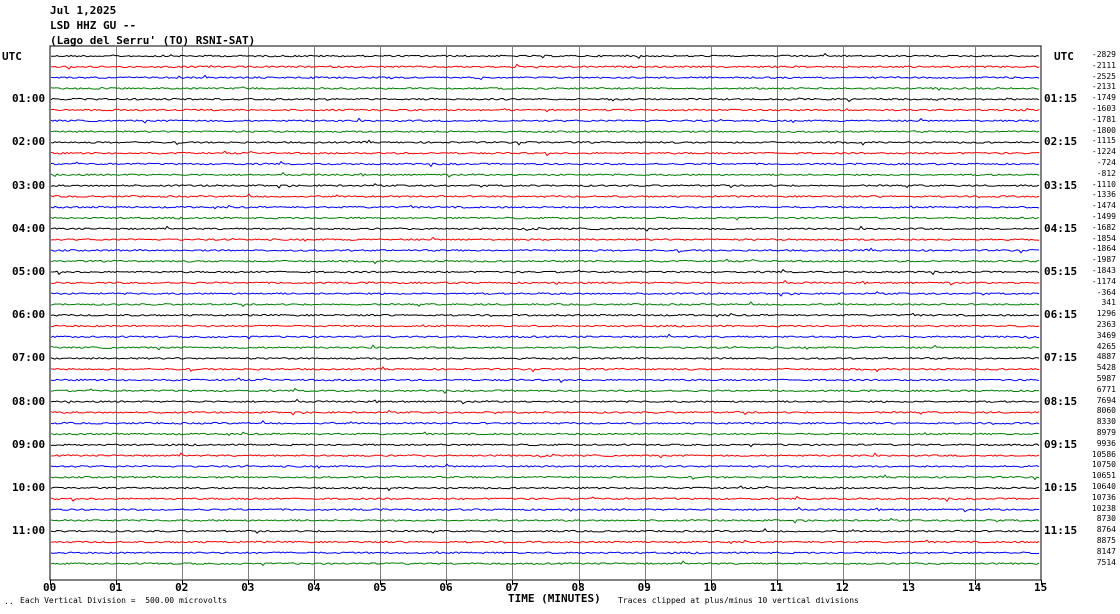 Image resolution: width=1120 pixels, height=614 pixels. Describe the element at coordinates (29, 271) in the screenshot. I see `left-hour-label: 05:00` at that location.